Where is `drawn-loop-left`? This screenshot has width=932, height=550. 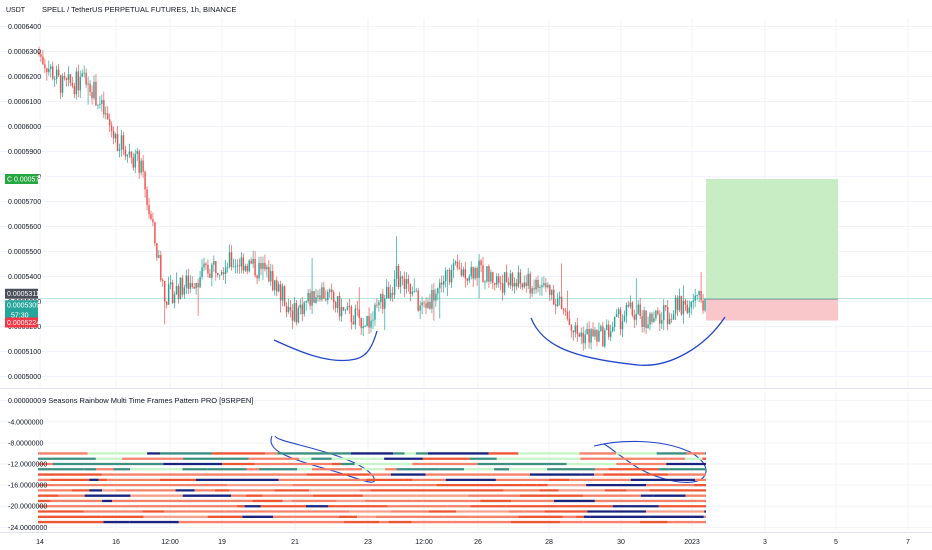
drawn-loop-left is located at coordinates (322, 459).